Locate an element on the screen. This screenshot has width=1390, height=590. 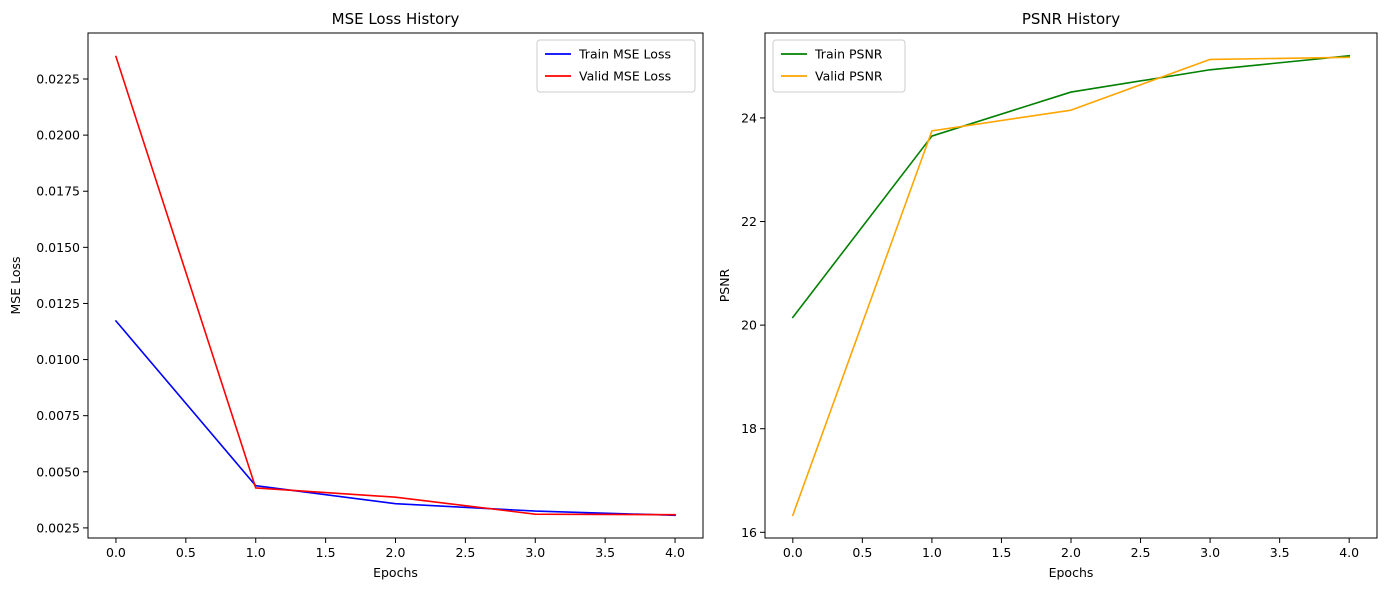
chart-title: PSNR History is located at coordinates (1071, 19).